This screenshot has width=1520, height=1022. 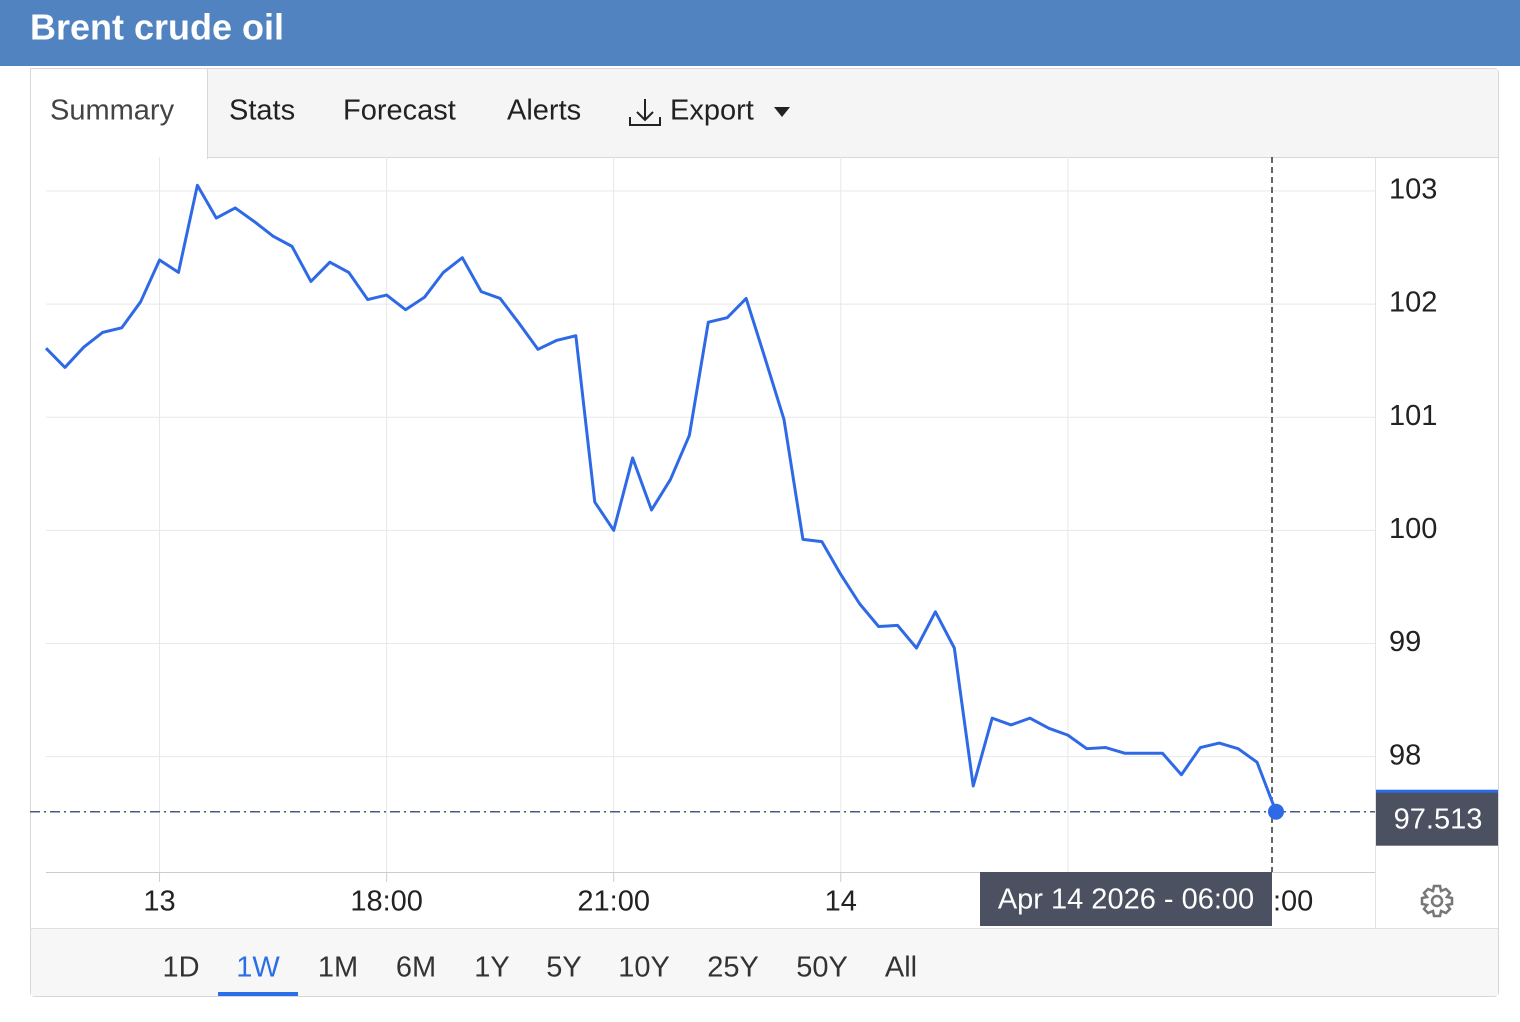 I want to click on tab-bar, so click(x=764, y=113).